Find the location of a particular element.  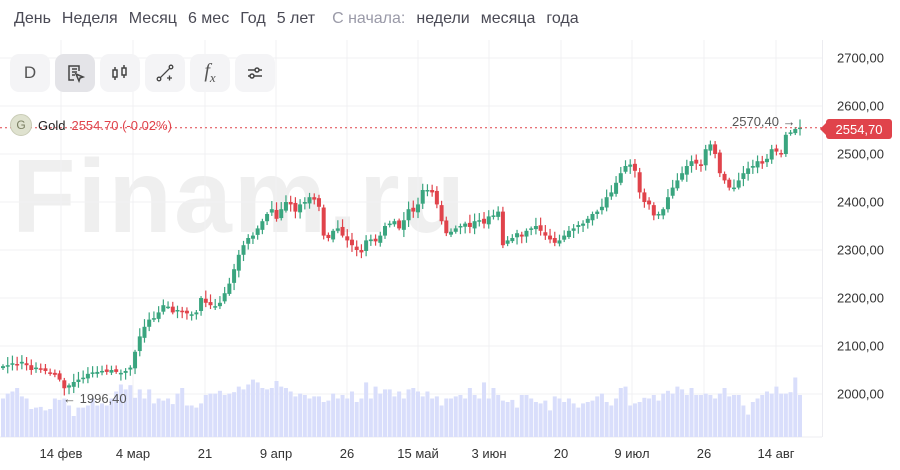

low-annotation: ← 1996,40 is located at coordinates (95, 398).